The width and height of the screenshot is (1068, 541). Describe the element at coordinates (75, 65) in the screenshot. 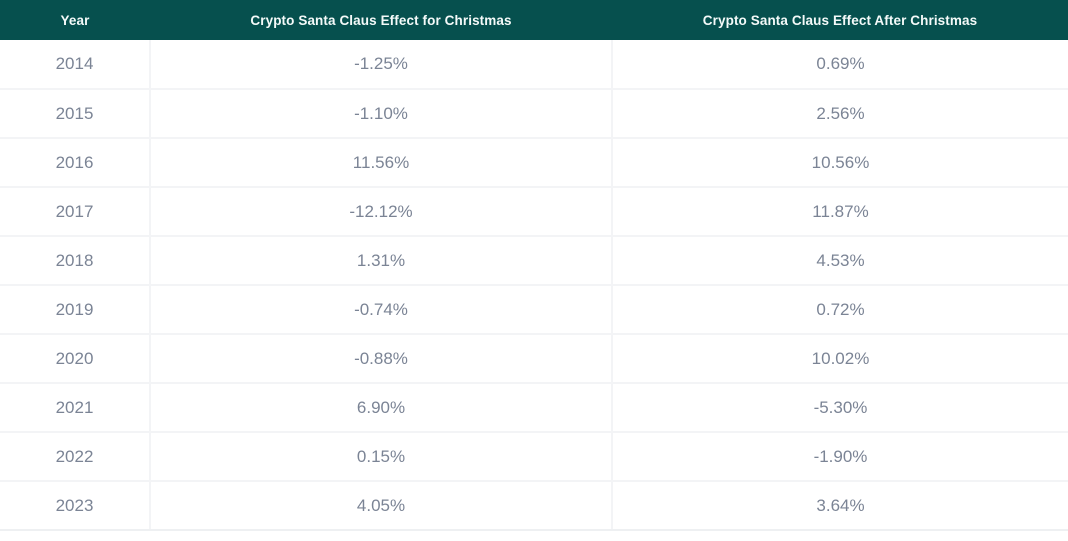

I see `year-cell: 2014` at that location.